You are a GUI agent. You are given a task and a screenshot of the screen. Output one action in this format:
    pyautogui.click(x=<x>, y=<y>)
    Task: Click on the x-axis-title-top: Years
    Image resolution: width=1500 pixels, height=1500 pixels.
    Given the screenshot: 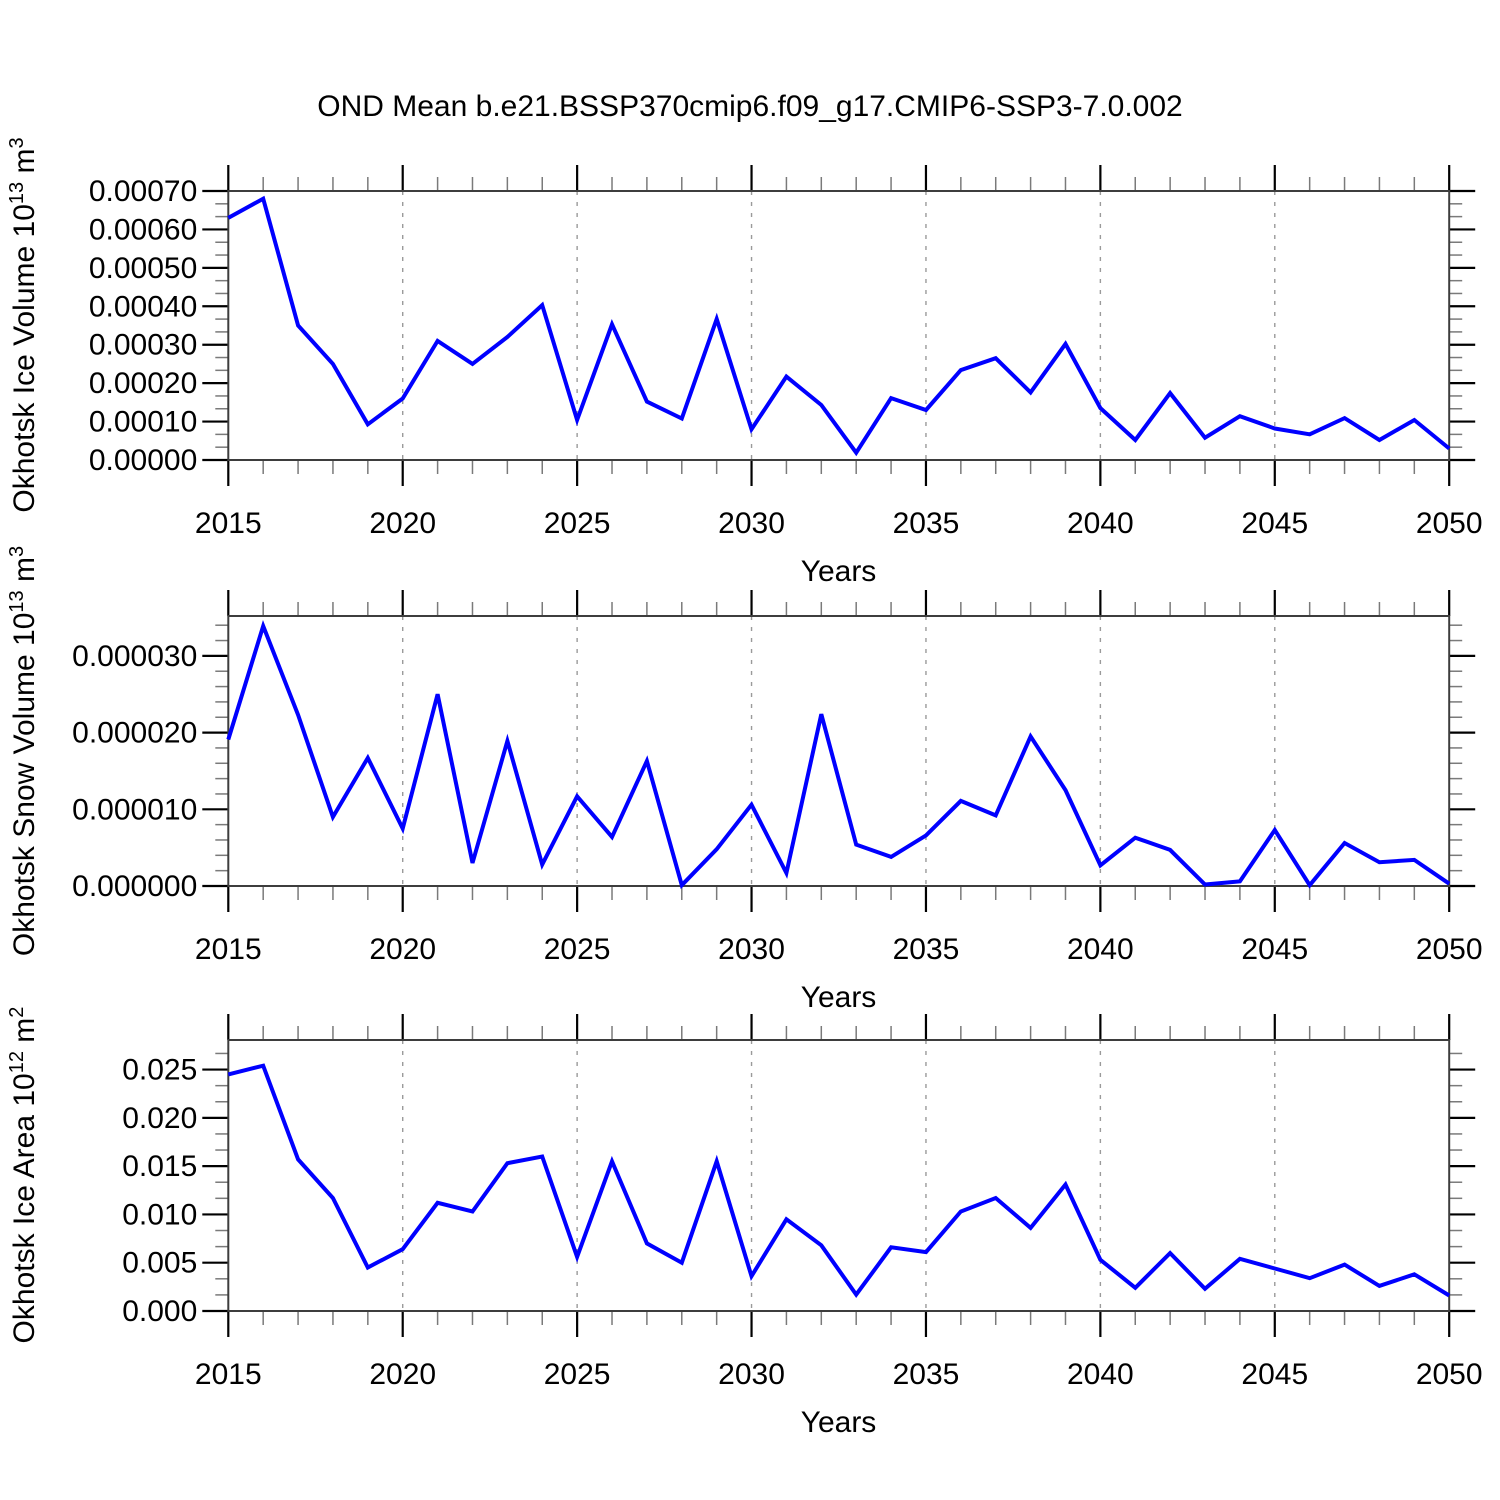 What is the action you would take?
    pyautogui.click(x=838, y=571)
    